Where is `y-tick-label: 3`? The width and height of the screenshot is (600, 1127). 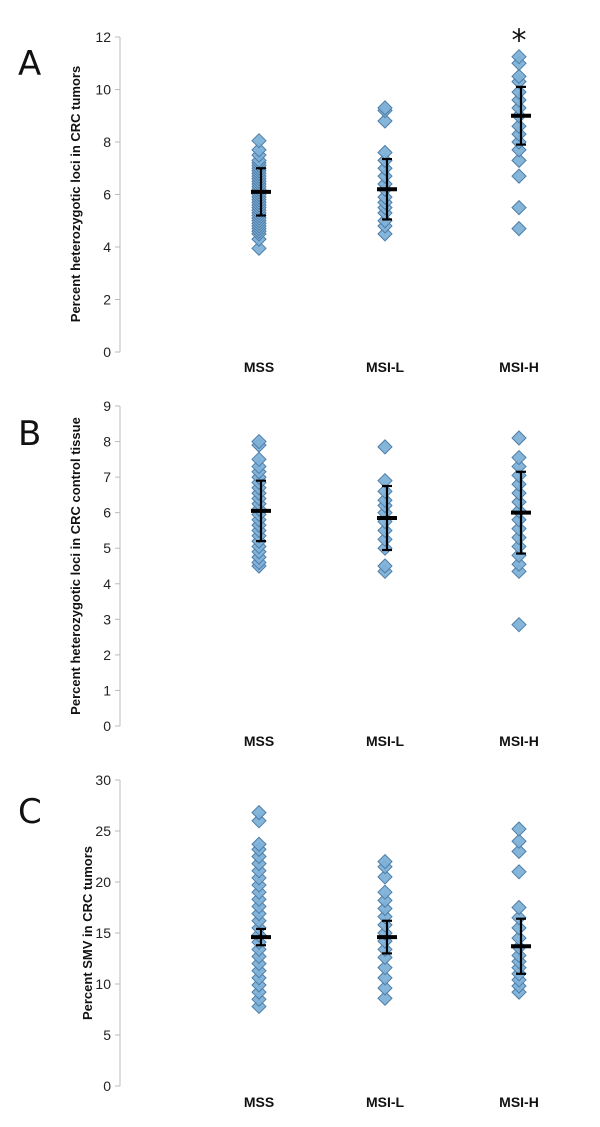
y-tick-label: 3 is located at coordinates (107, 619).